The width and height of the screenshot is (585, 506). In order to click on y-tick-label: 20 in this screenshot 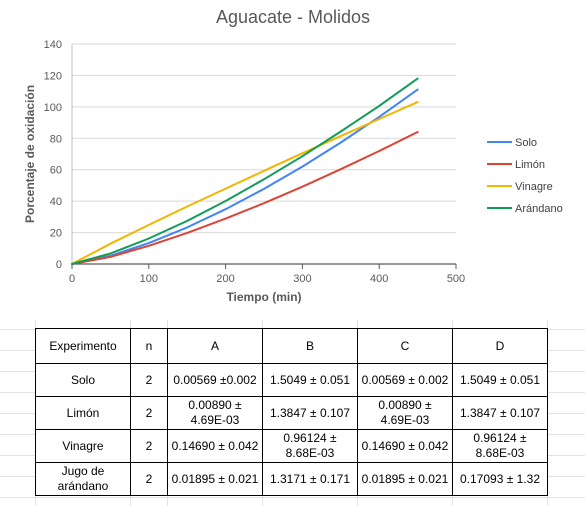, I will do `click(56, 234)`.